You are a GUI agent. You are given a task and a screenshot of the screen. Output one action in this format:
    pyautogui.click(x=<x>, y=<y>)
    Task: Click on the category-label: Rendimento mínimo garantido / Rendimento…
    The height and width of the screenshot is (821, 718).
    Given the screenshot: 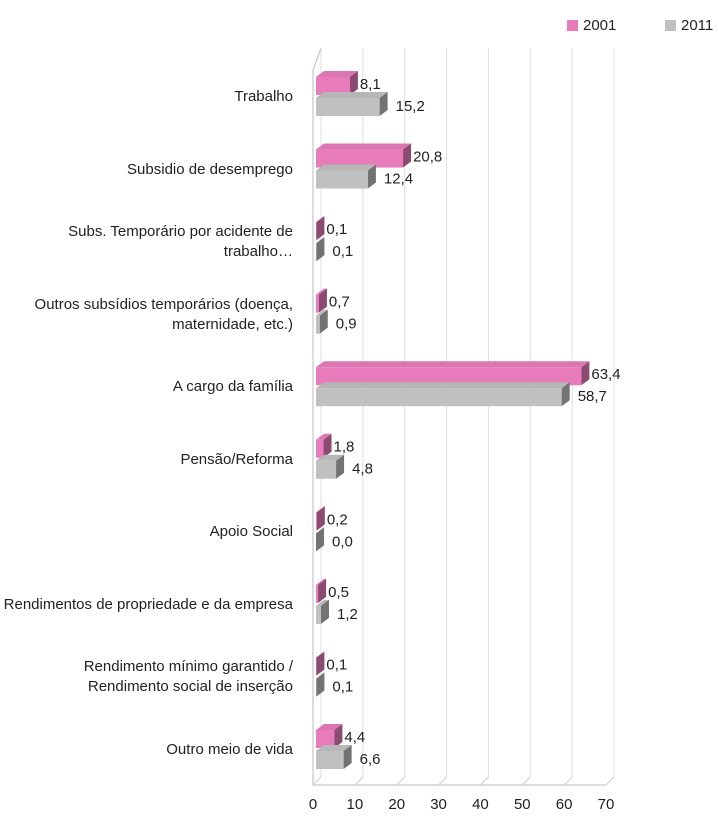 What is the action you would take?
    pyautogui.click(x=188, y=677)
    